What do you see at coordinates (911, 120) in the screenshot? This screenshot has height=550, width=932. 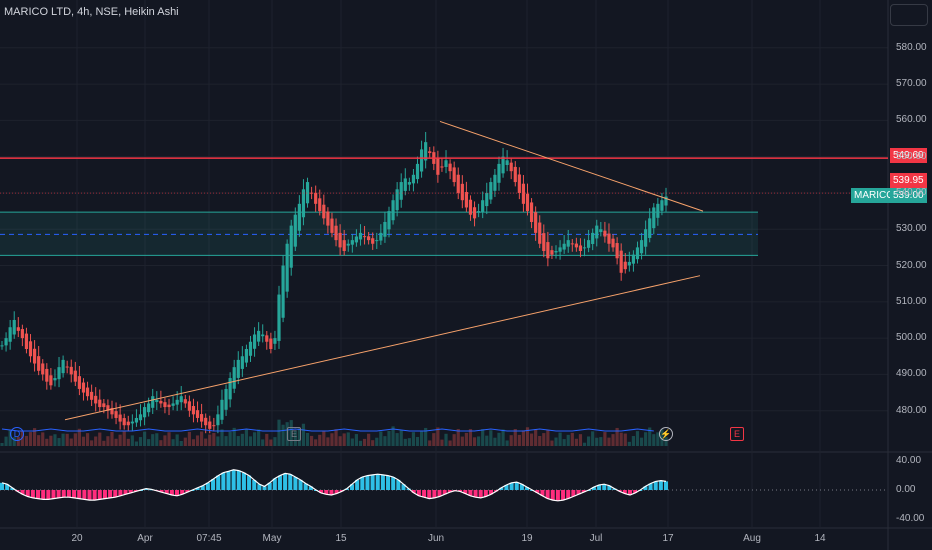 I see `y-tick-label: 560.00` at bounding box center [911, 120].